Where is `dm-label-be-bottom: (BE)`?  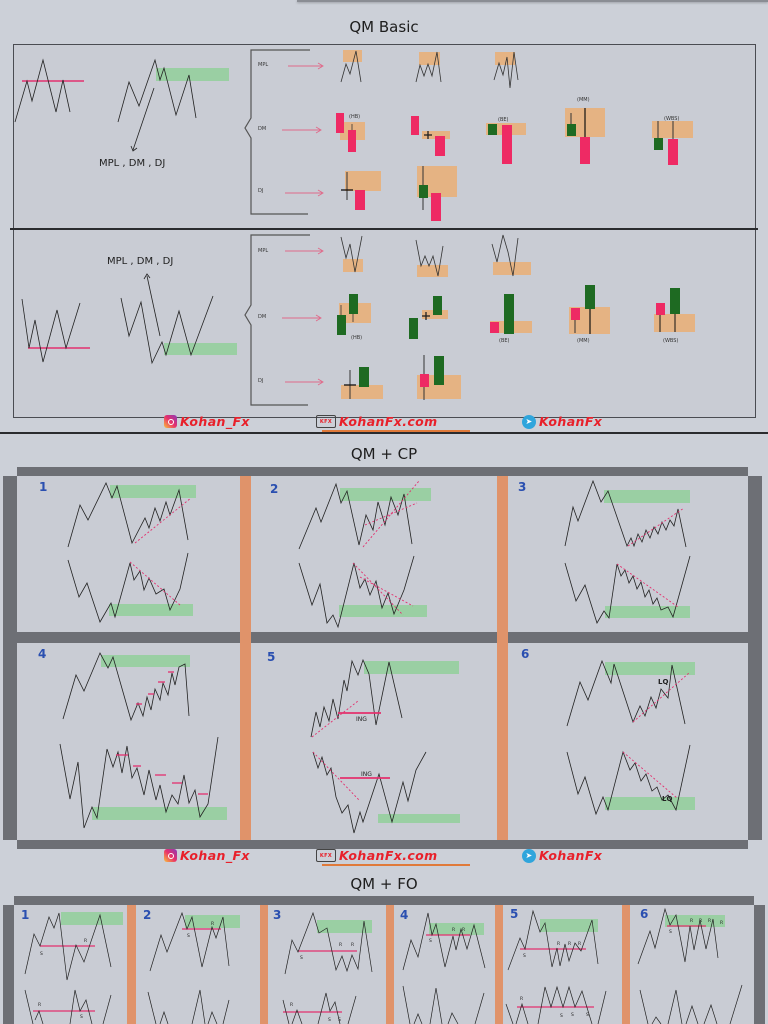 dm-label-be-bottom: (BE) is located at coordinates (504, 341).